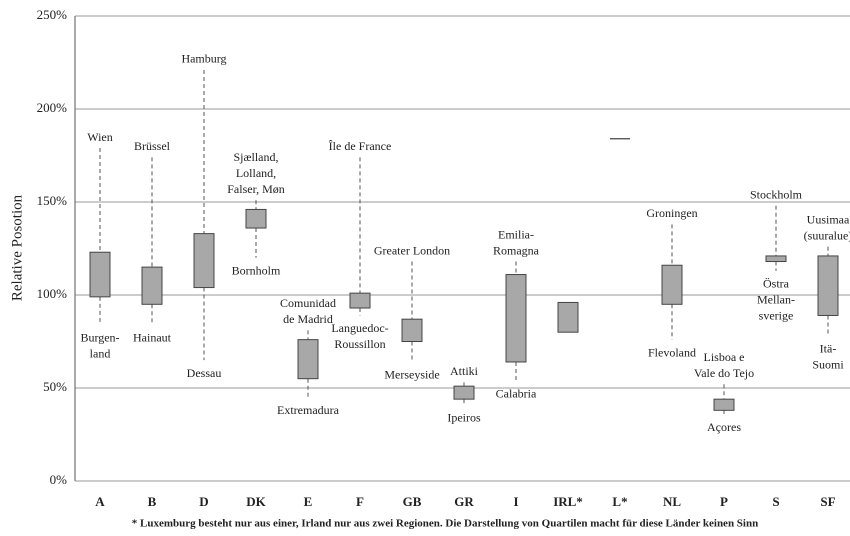 The image size is (850, 536). Describe the element at coordinates (308, 501) in the screenshot. I see `x-tick-label: E` at that location.